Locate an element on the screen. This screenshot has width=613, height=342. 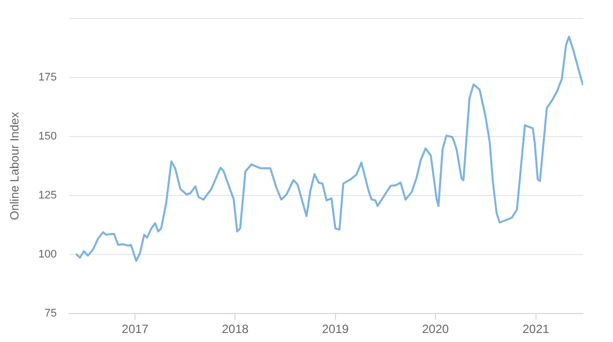
x-tick-label: 2021 is located at coordinates (536, 329).